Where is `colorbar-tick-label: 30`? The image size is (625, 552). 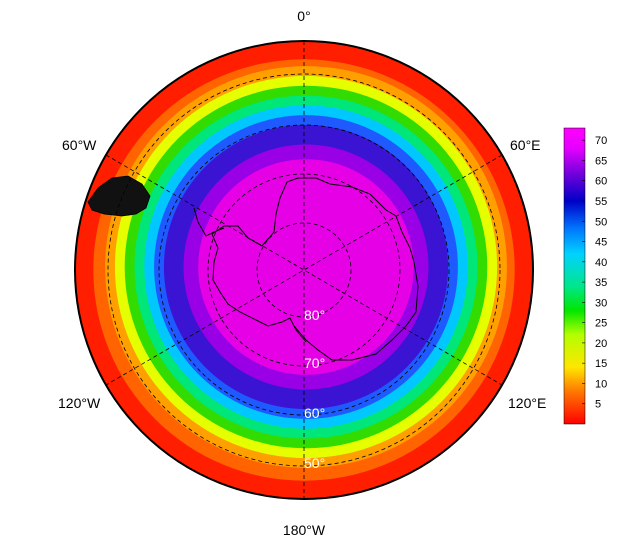 colorbar-tick-label: 30 is located at coordinates (601, 303).